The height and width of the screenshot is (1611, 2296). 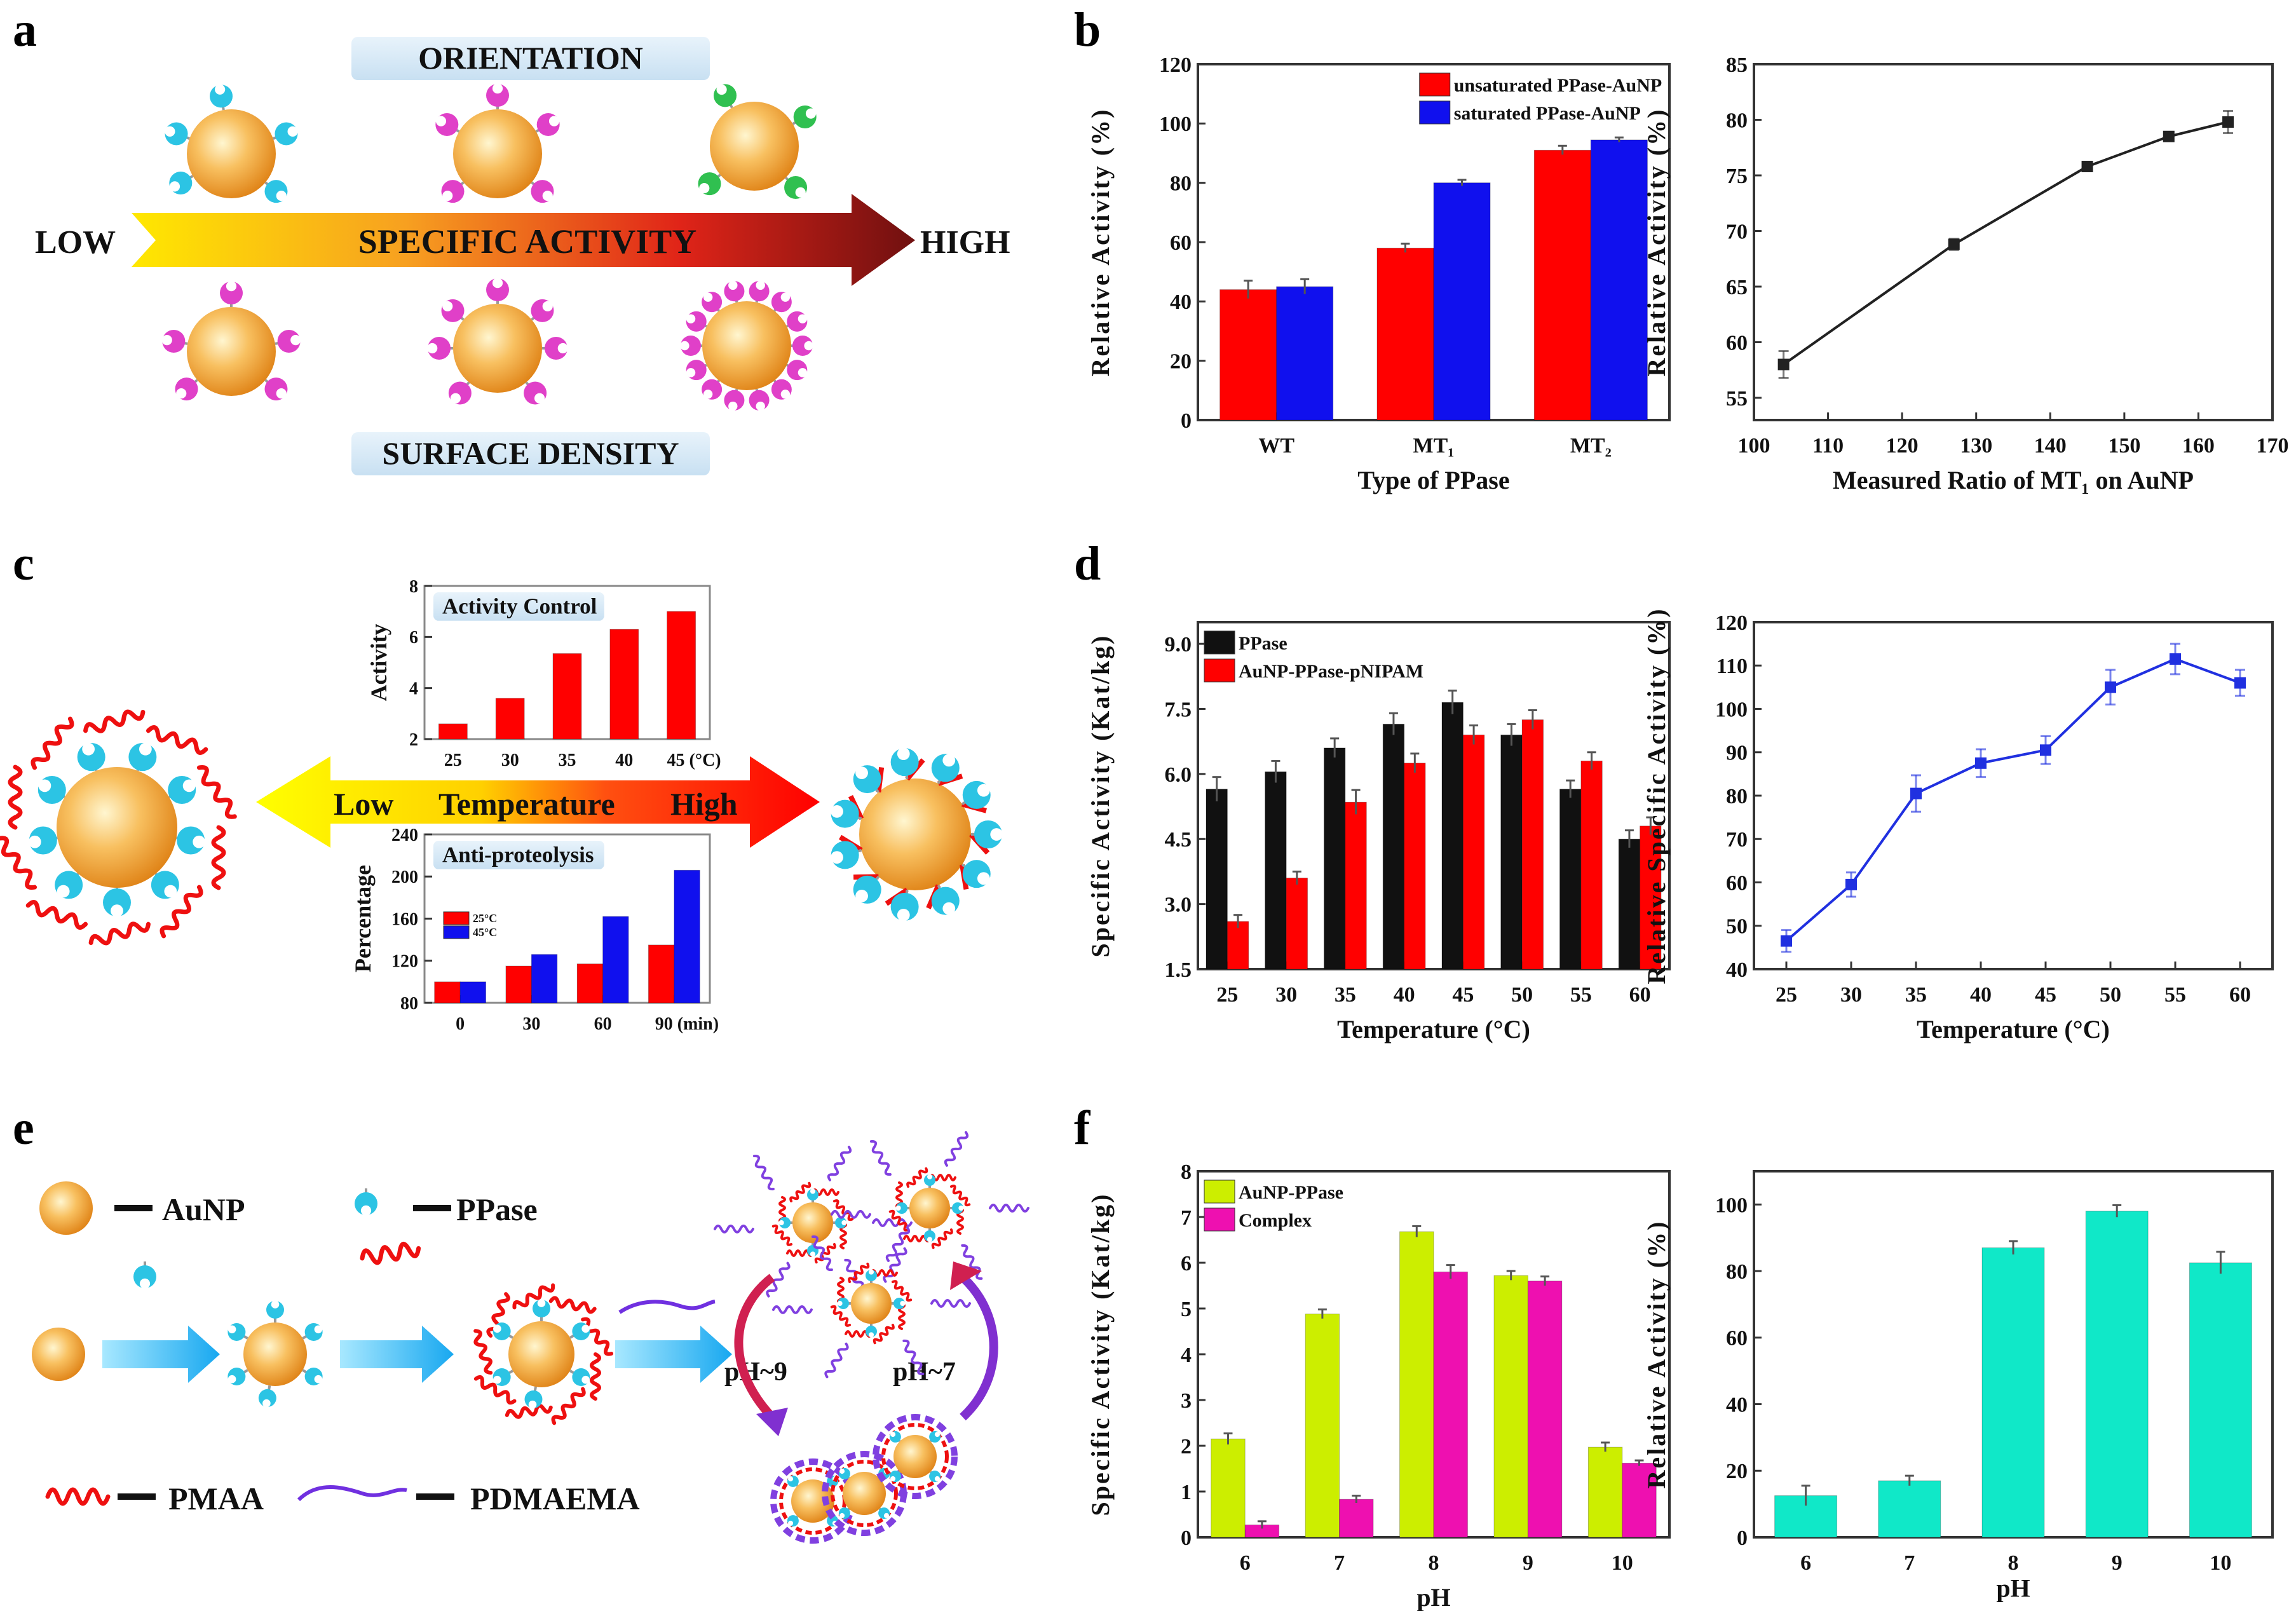 I want to click on inset-title-box, so click(x=518, y=607).